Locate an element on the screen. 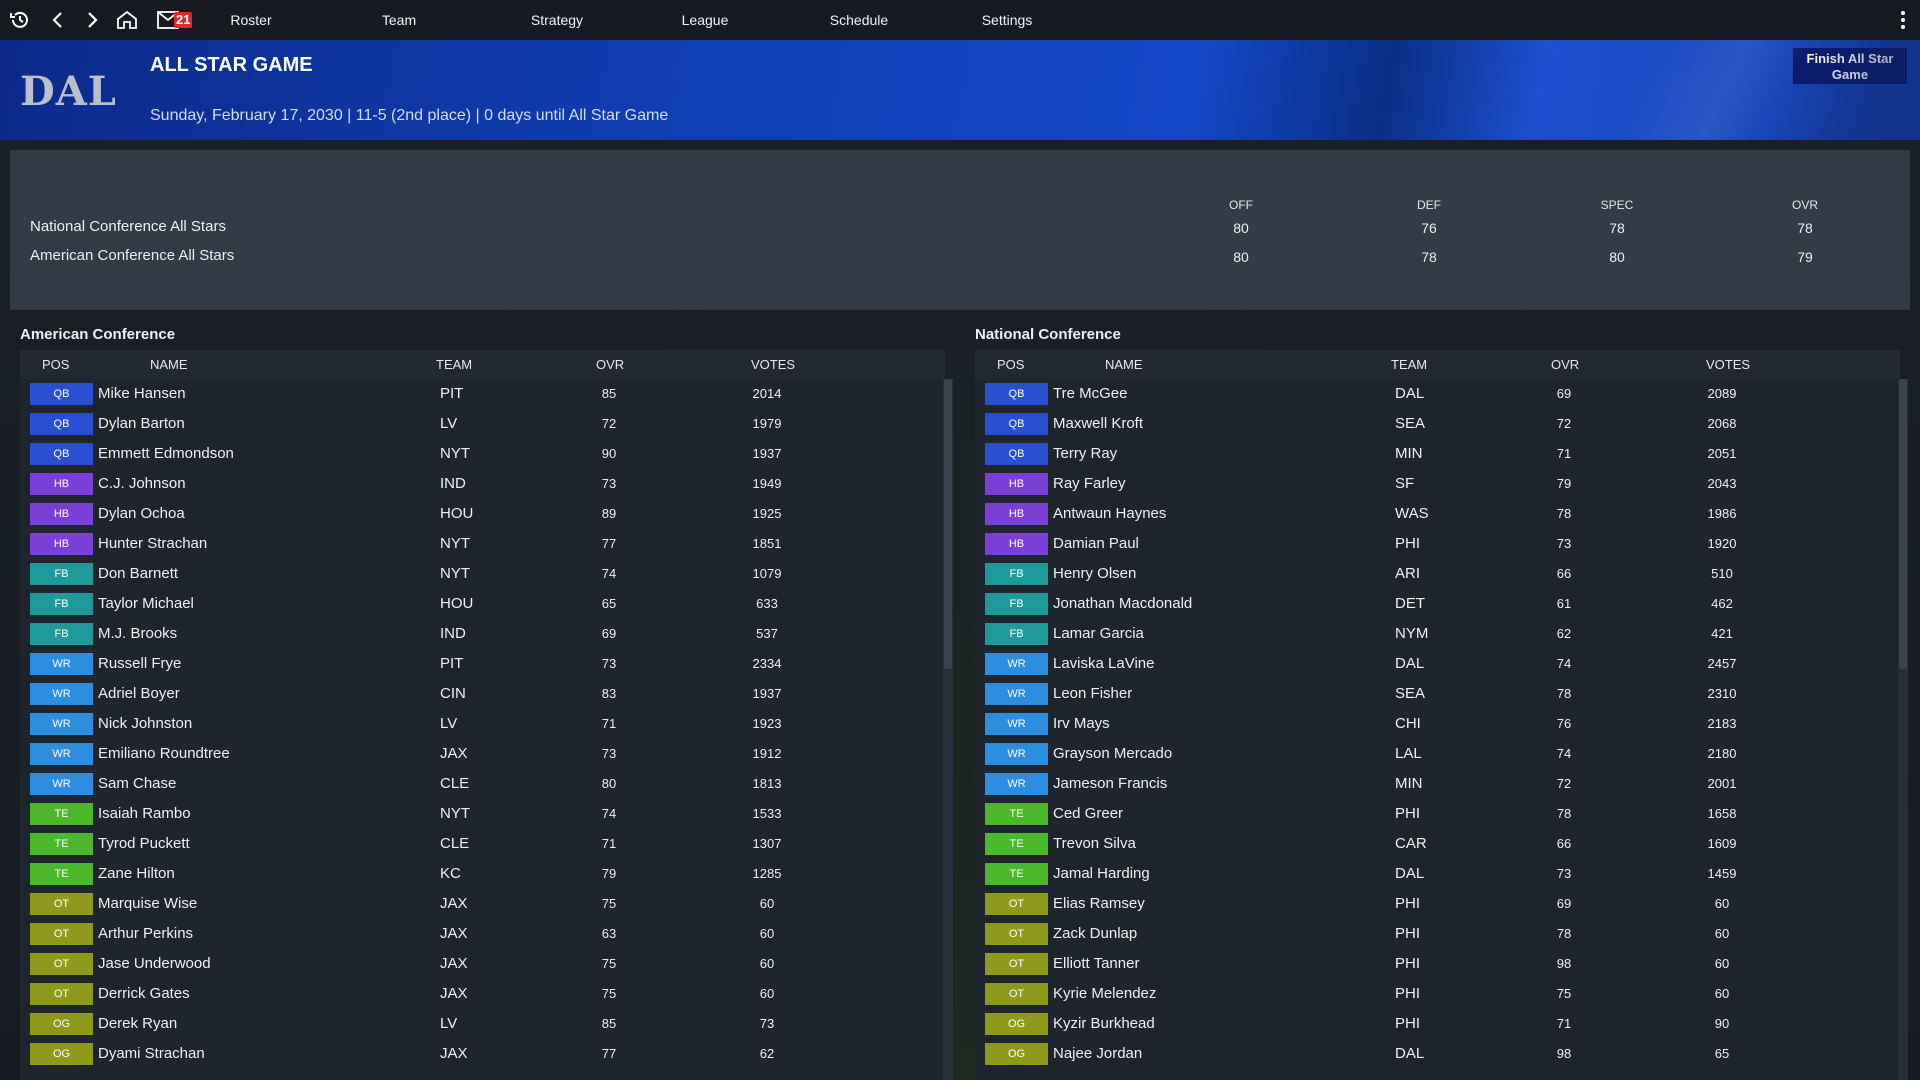 The height and width of the screenshot is (1080, 1920). player-name: Antwaun Haynes is located at coordinates (1110, 513).